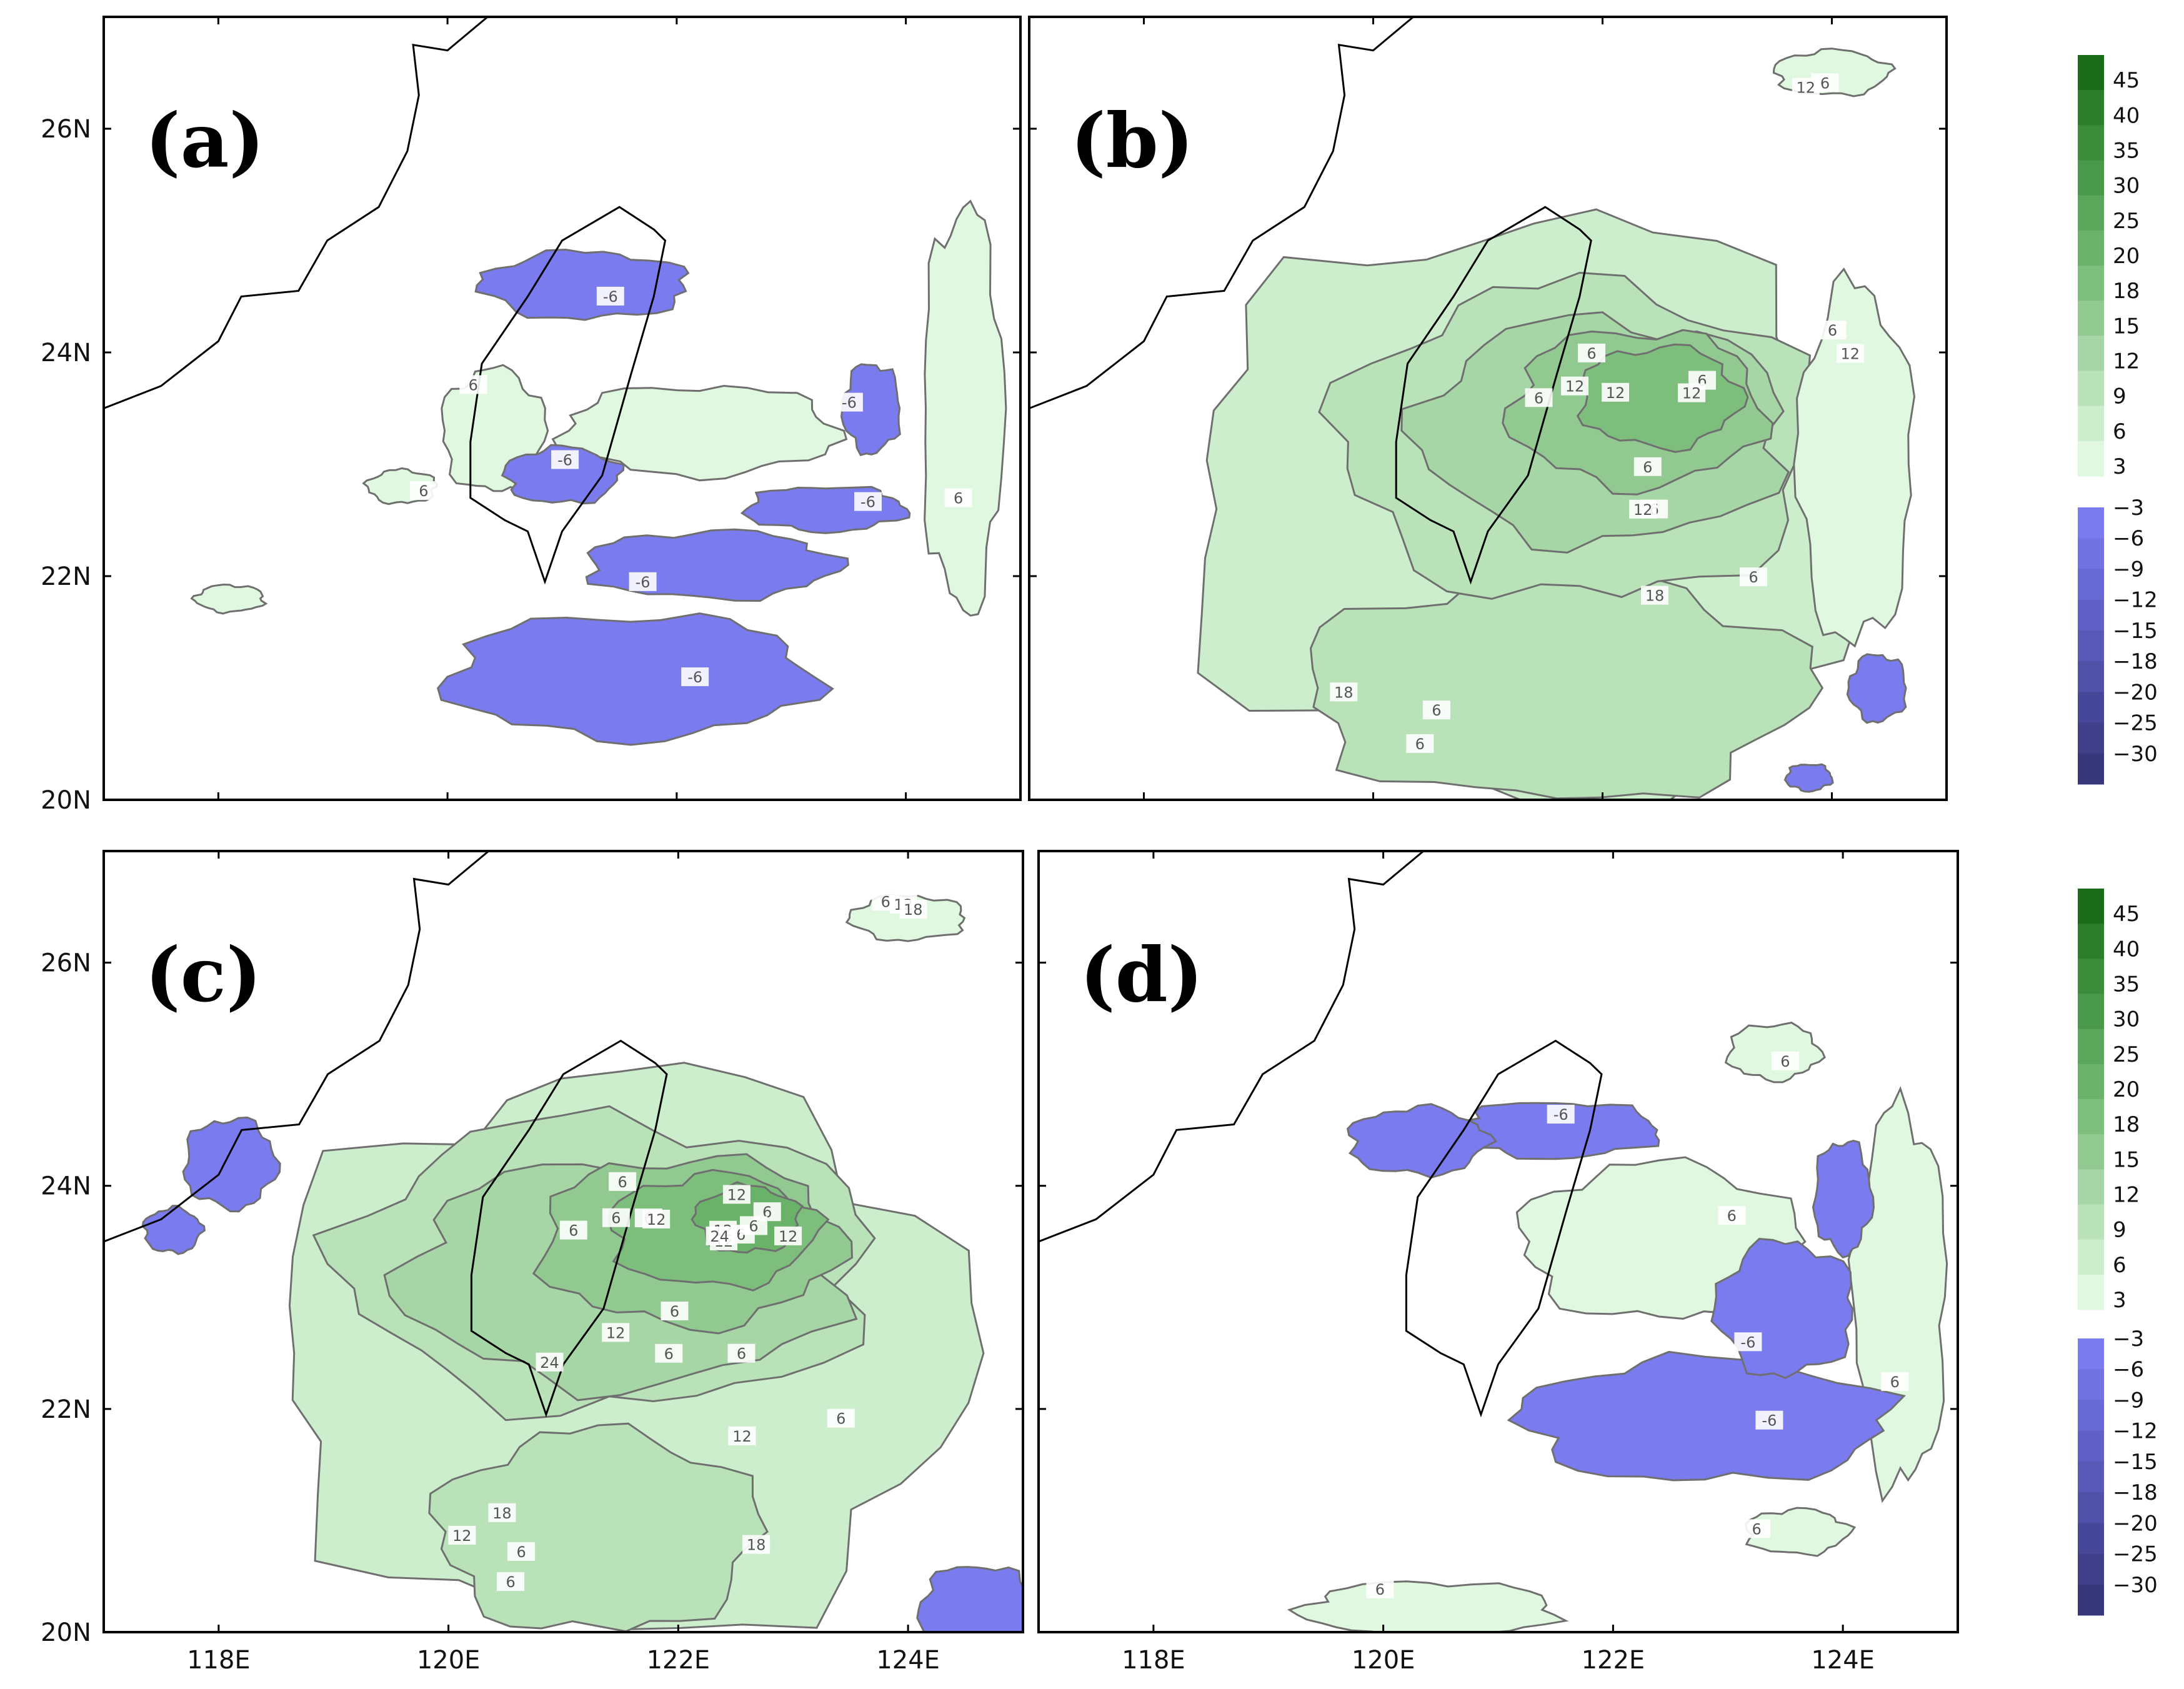 This screenshot has height=1689, width=2184. What do you see at coordinates (2135, 661) in the screenshot?
I see `colorbar-label: −18` at bounding box center [2135, 661].